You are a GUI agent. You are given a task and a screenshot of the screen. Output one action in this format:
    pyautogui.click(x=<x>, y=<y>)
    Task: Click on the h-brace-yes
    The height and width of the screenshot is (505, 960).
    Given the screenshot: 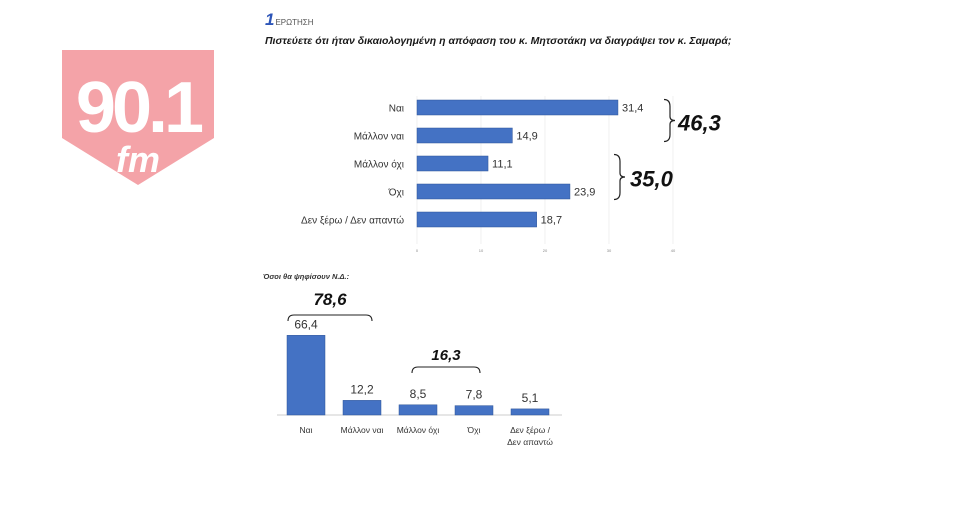 What is the action you would take?
    pyautogui.click(x=669, y=120)
    